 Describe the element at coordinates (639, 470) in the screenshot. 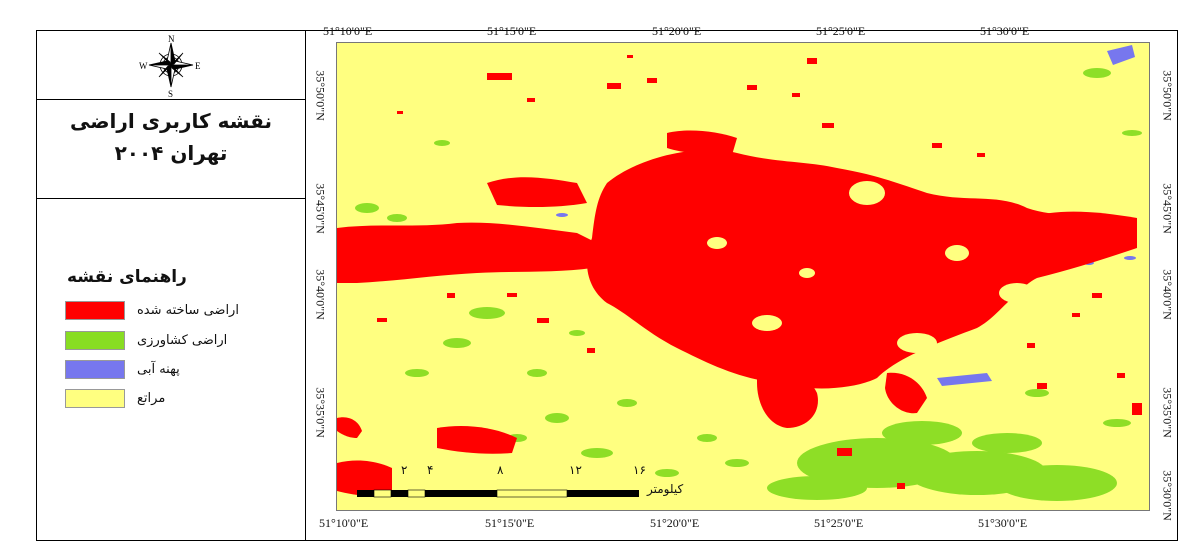

I see `scale-tick: ۱۶` at that location.